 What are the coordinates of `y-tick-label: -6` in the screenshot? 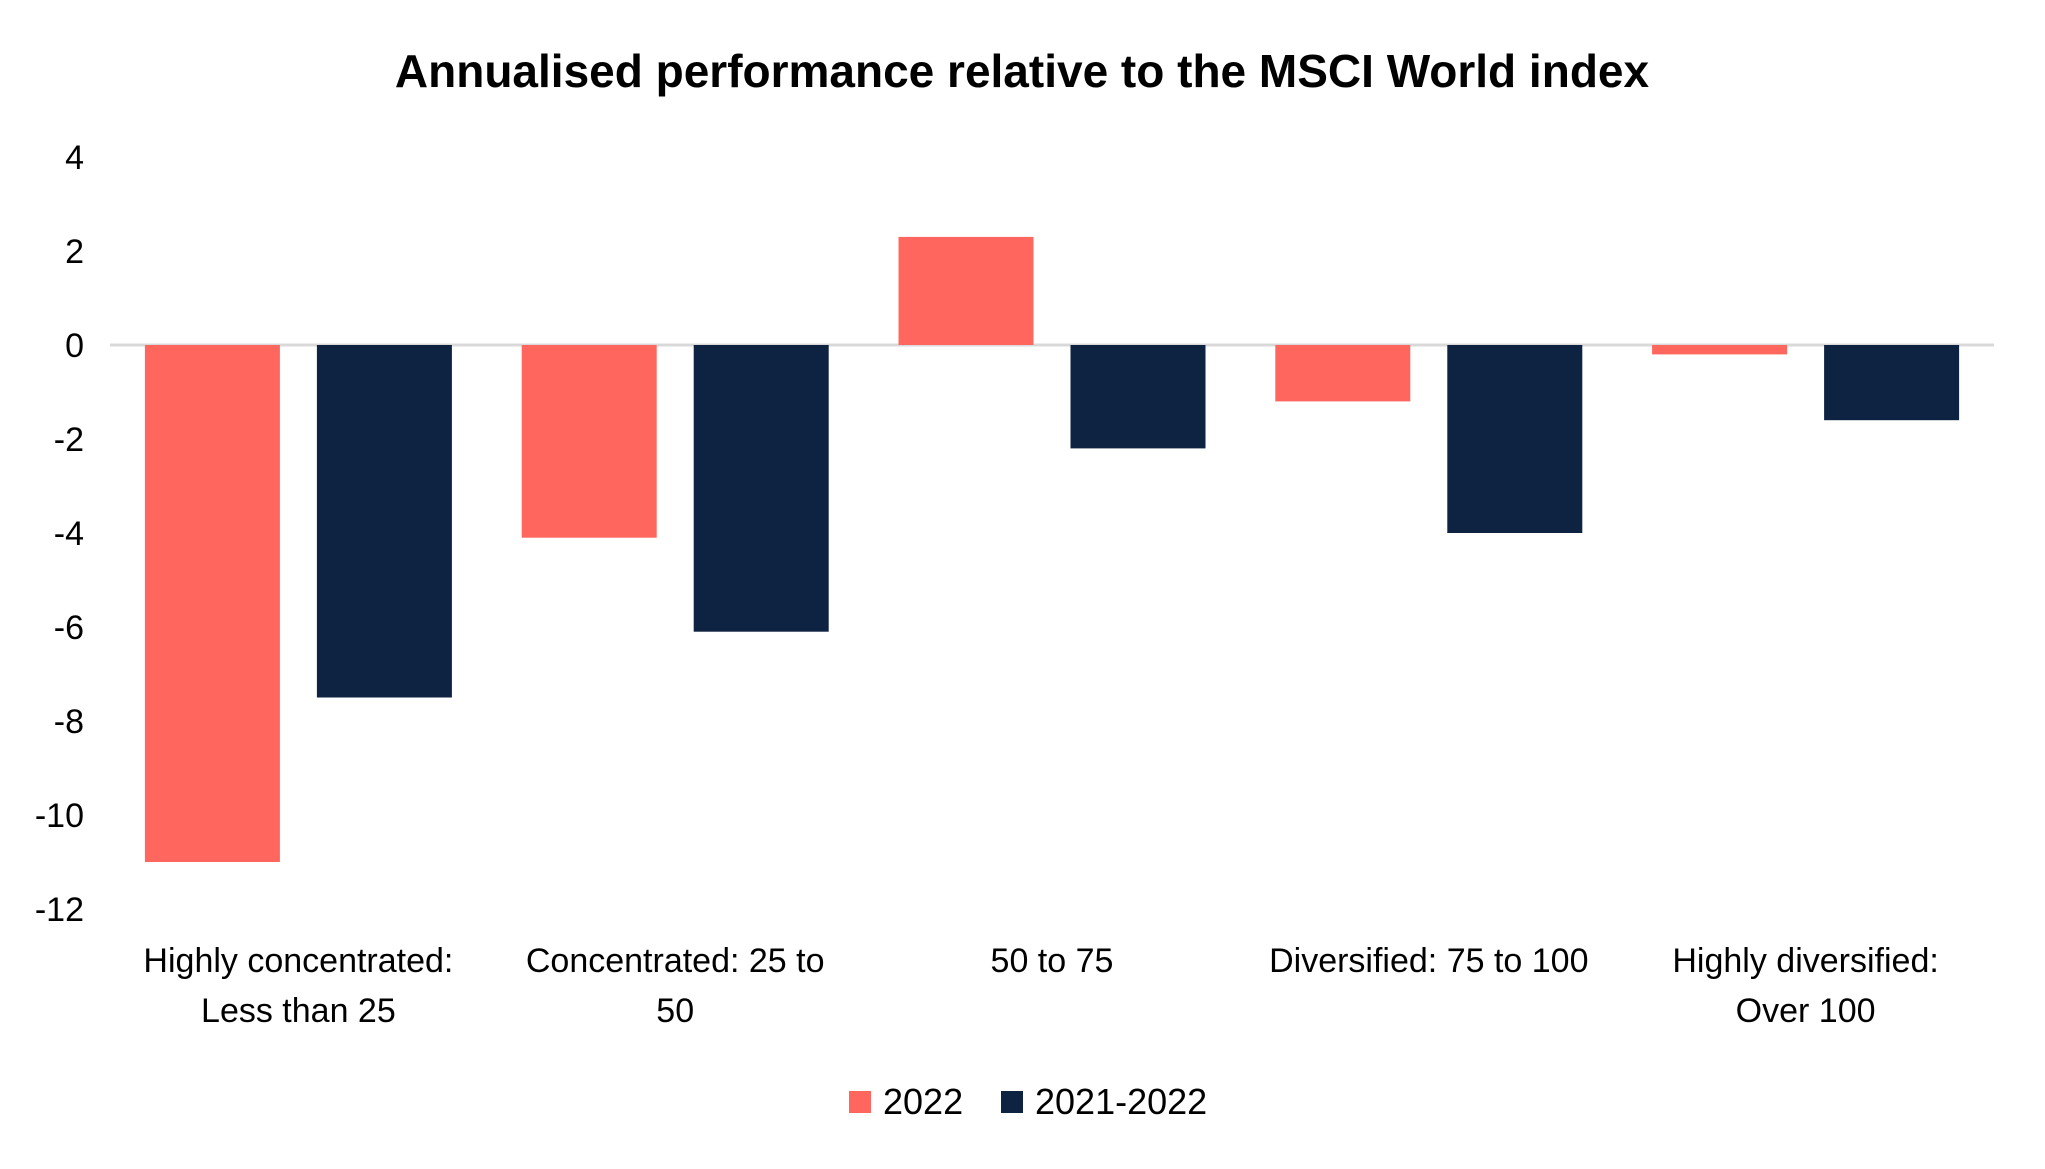 It's located at (69, 628).